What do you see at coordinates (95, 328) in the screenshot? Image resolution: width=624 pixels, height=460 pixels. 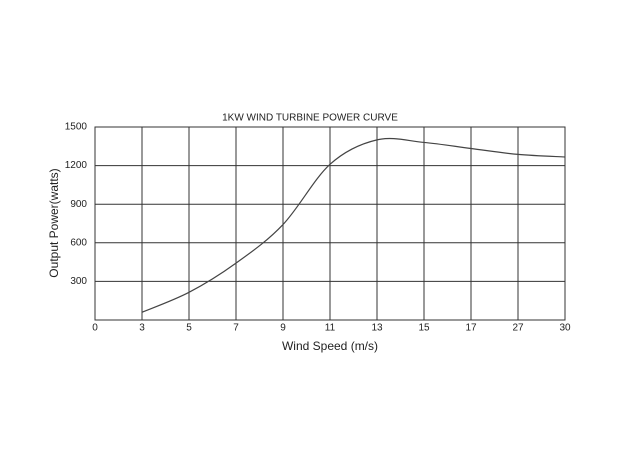 I see `x-tick-label: 0` at bounding box center [95, 328].